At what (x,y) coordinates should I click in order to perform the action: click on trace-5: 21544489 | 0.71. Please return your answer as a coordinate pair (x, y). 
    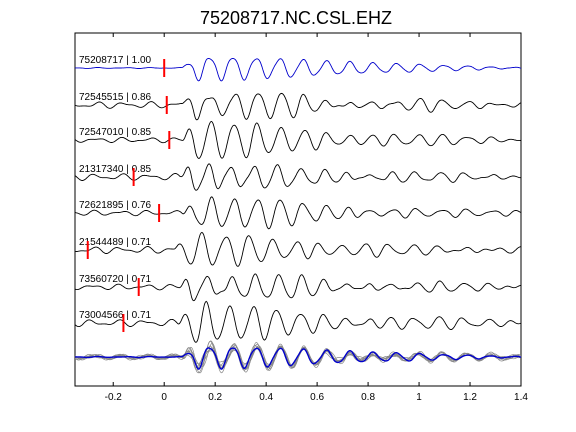
    Looking at the image, I should click on (298, 249).